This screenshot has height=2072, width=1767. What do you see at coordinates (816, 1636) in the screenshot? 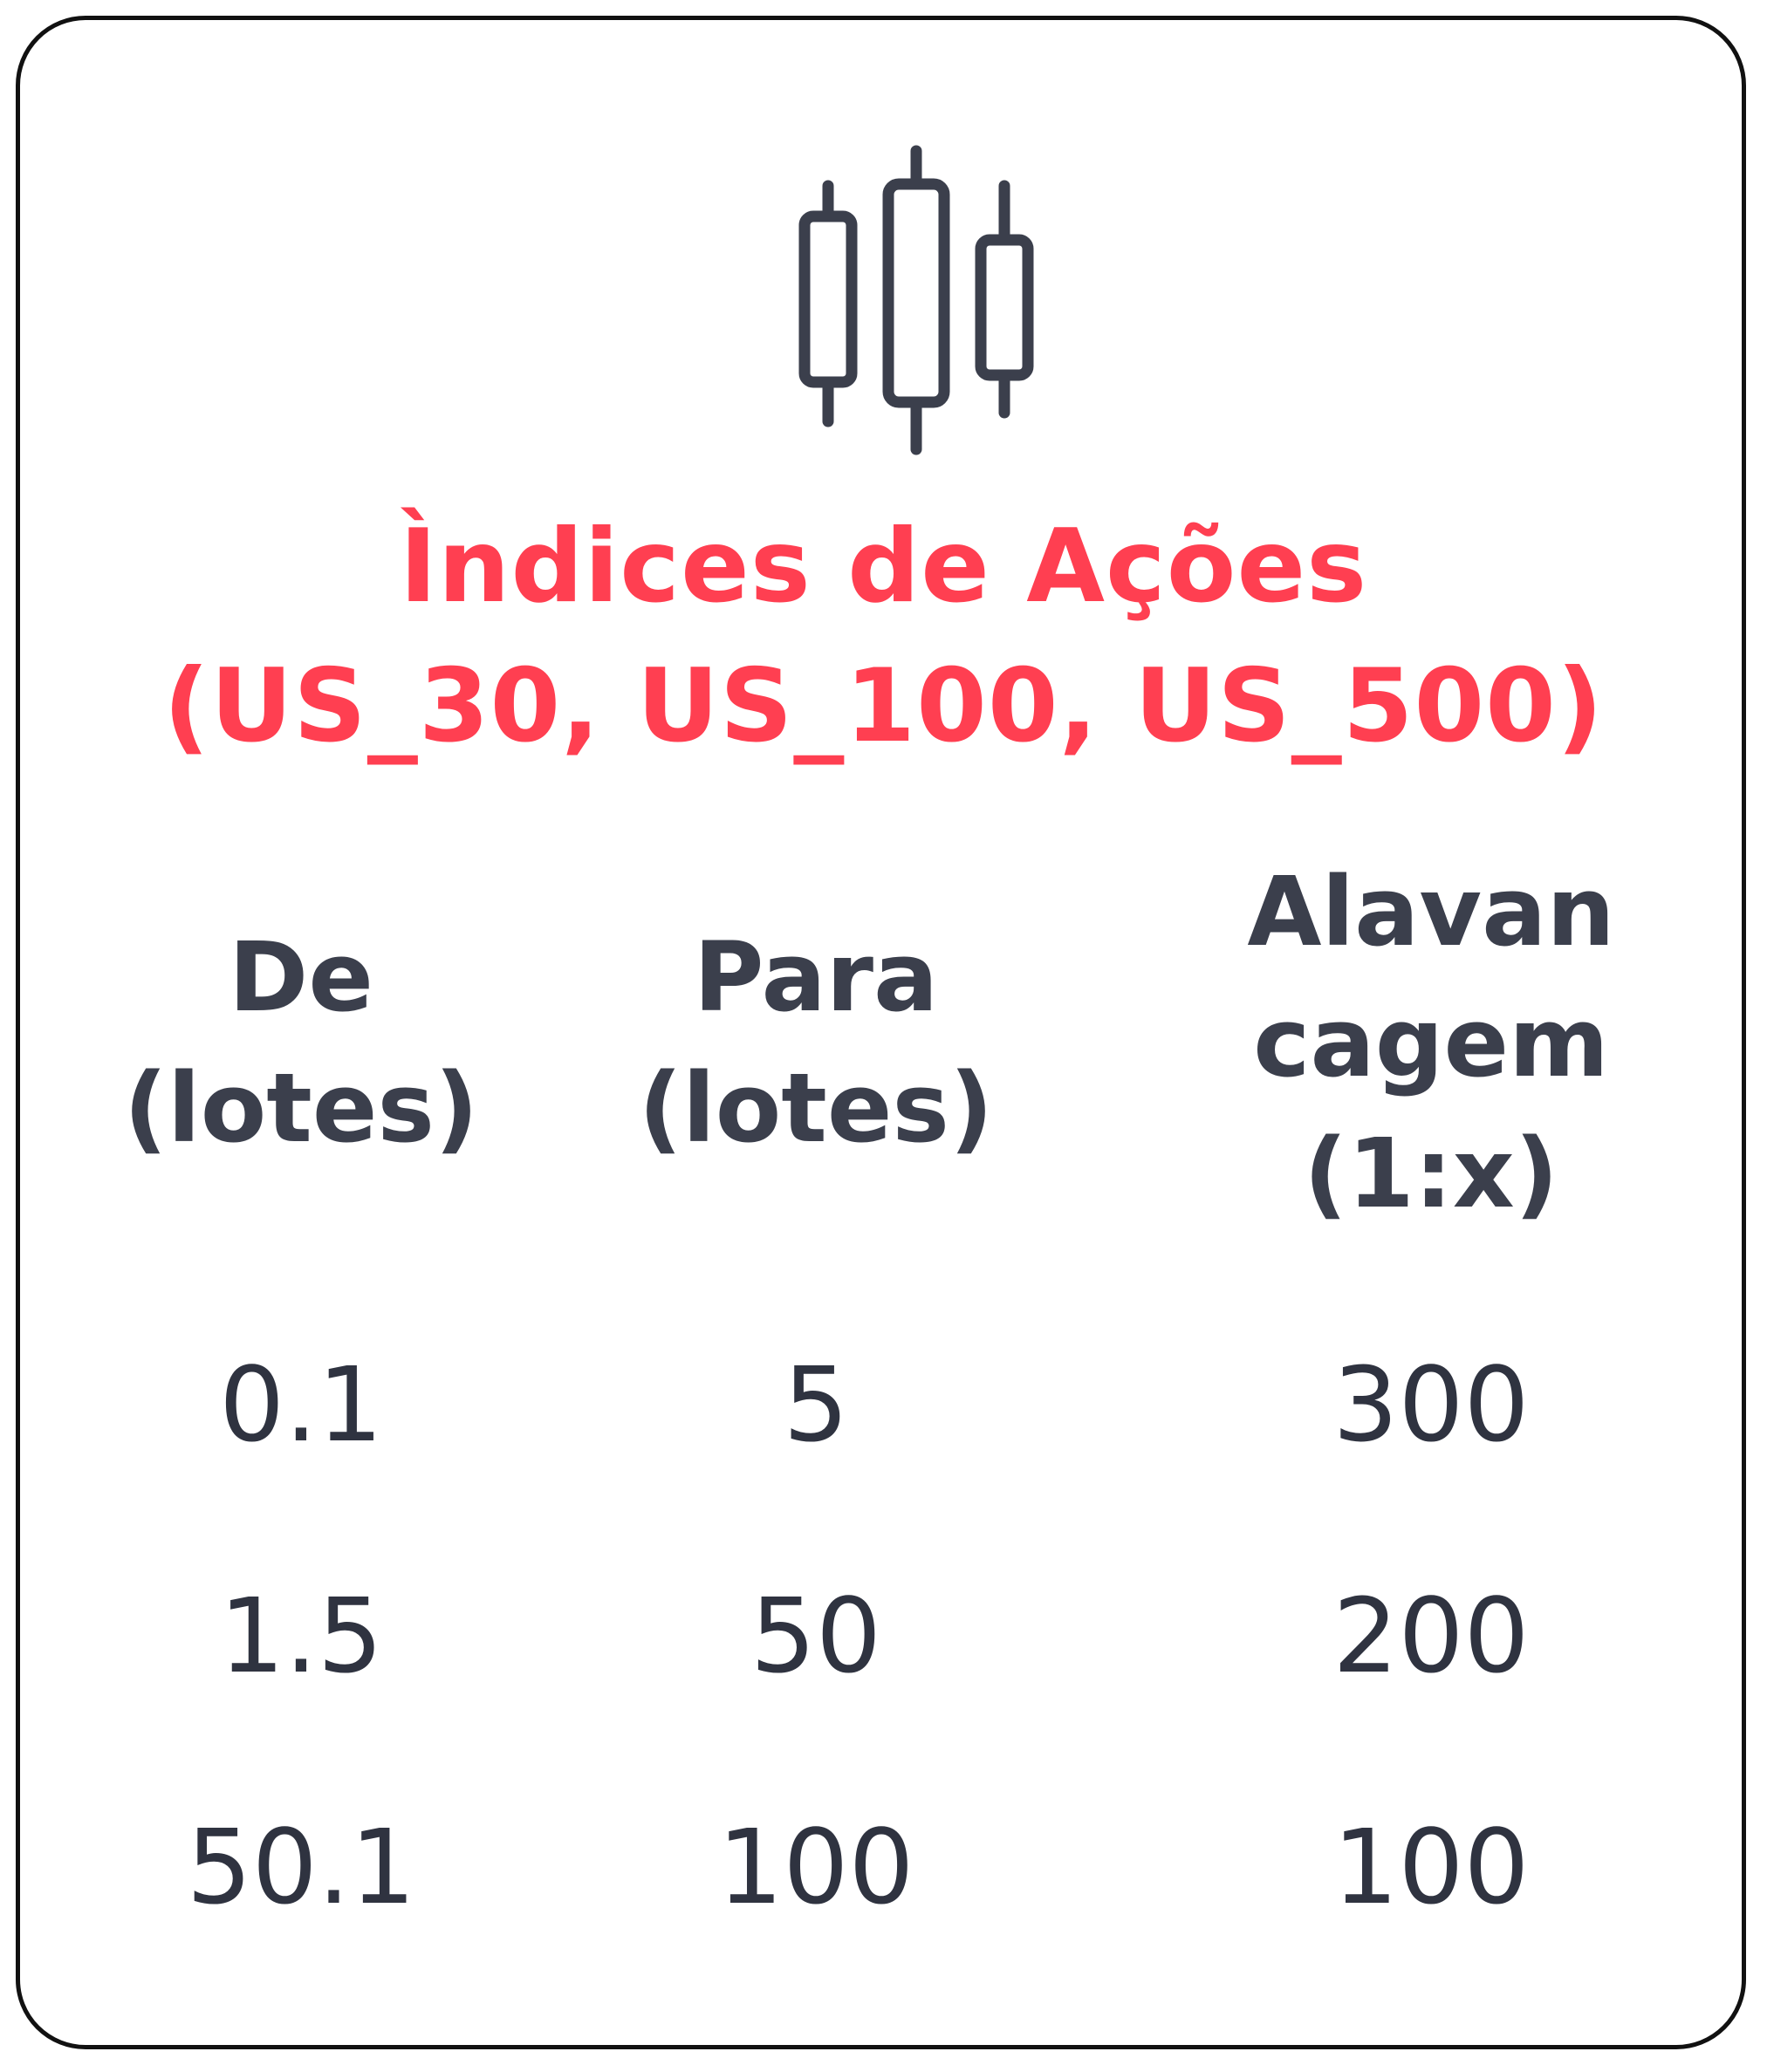
I see `table-cell-to: 50` at bounding box center [816, 1636].